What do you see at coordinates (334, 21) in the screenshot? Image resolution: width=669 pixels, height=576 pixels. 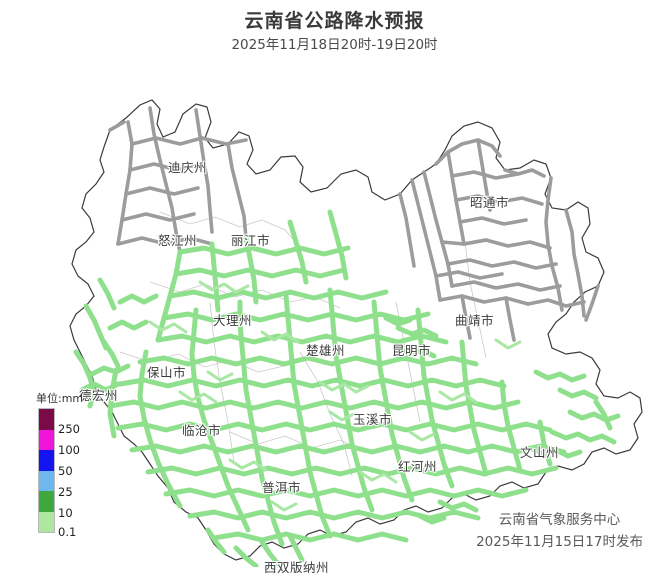 I see `page-title: 云南省公路降水预报` at bounding box center [334, 21].